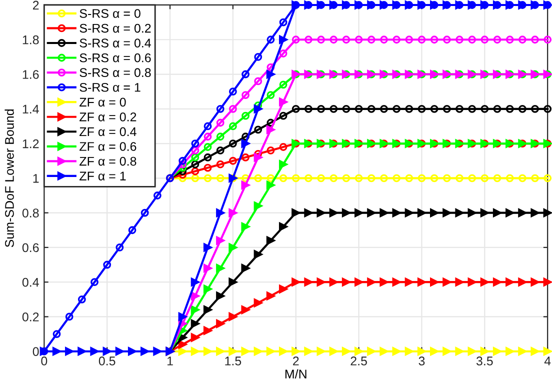 The height and width of the screenshot is (384, 552). Describe the element at coordinates (110, 13) in the screenshot. I see `legend-label: S-RS α = 0` at that location.